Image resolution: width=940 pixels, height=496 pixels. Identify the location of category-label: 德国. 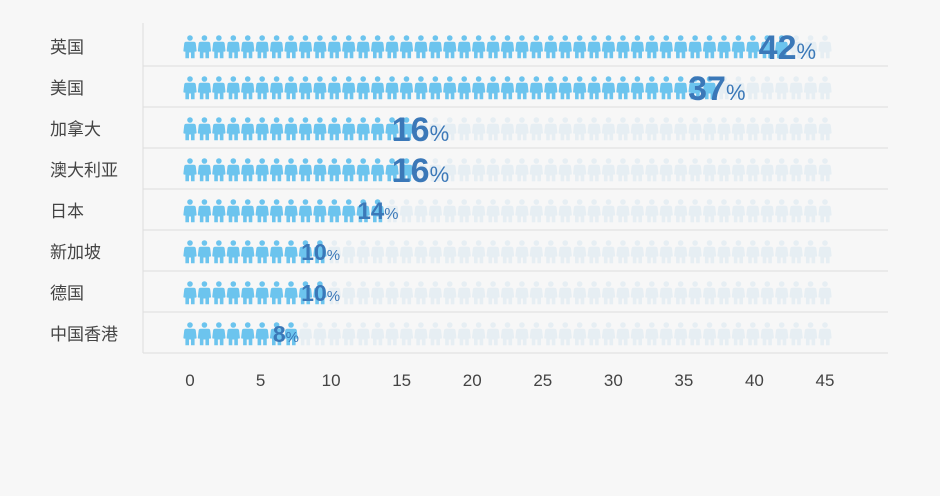
(67, 294).